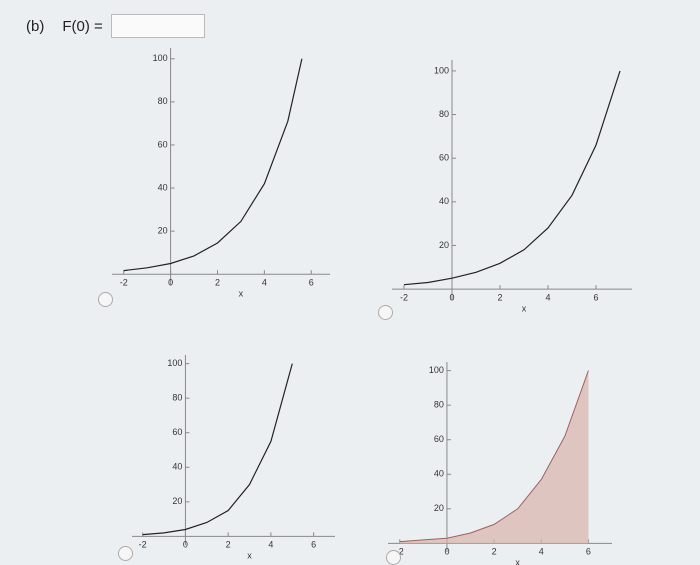 This screenshot has height=565, width=700. Describe the element at coordinates (82, 26) in the screenshot. I see `question-text: F(0) =` at that location.